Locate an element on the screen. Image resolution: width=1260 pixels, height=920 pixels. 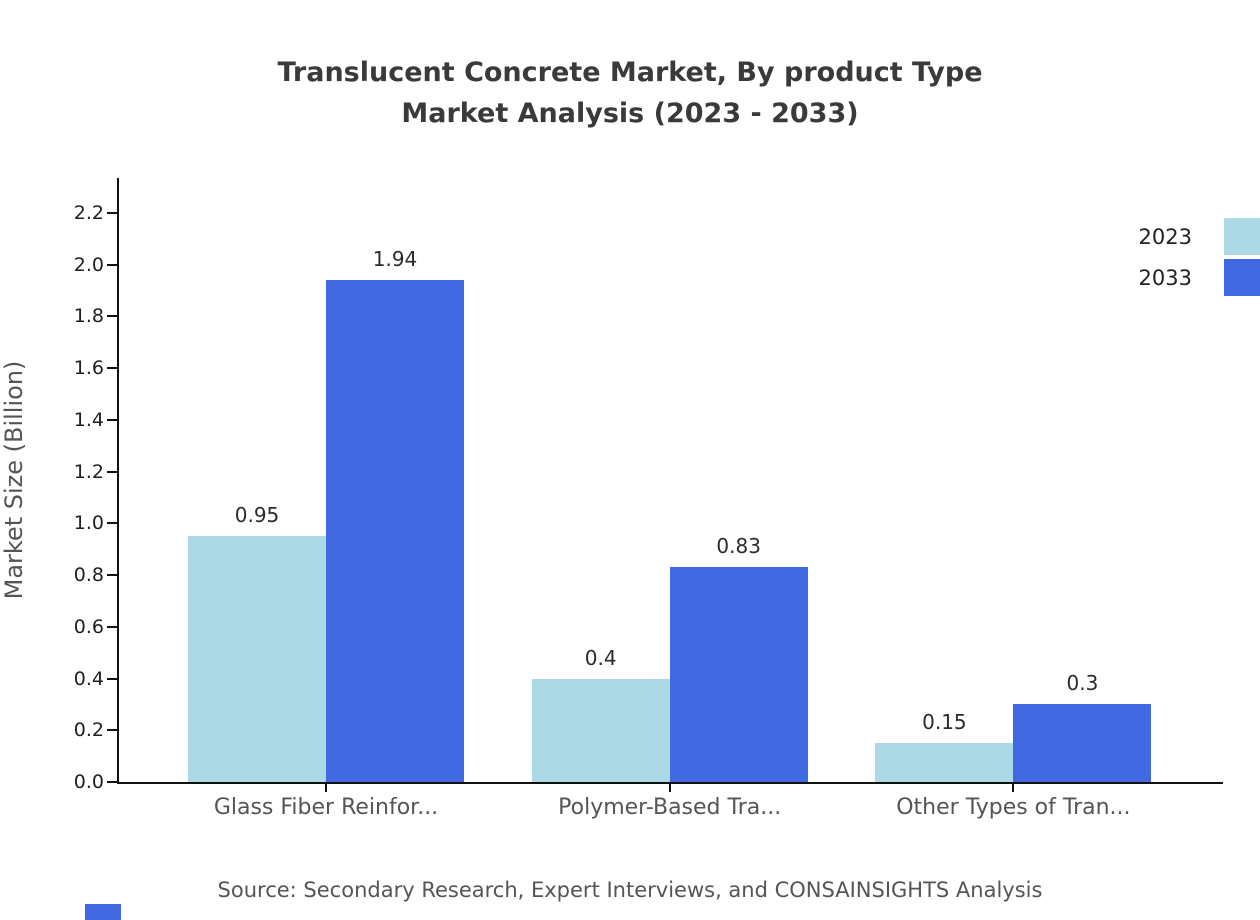
y-tick-label: 1.4 is located at coordinates (88, 419).